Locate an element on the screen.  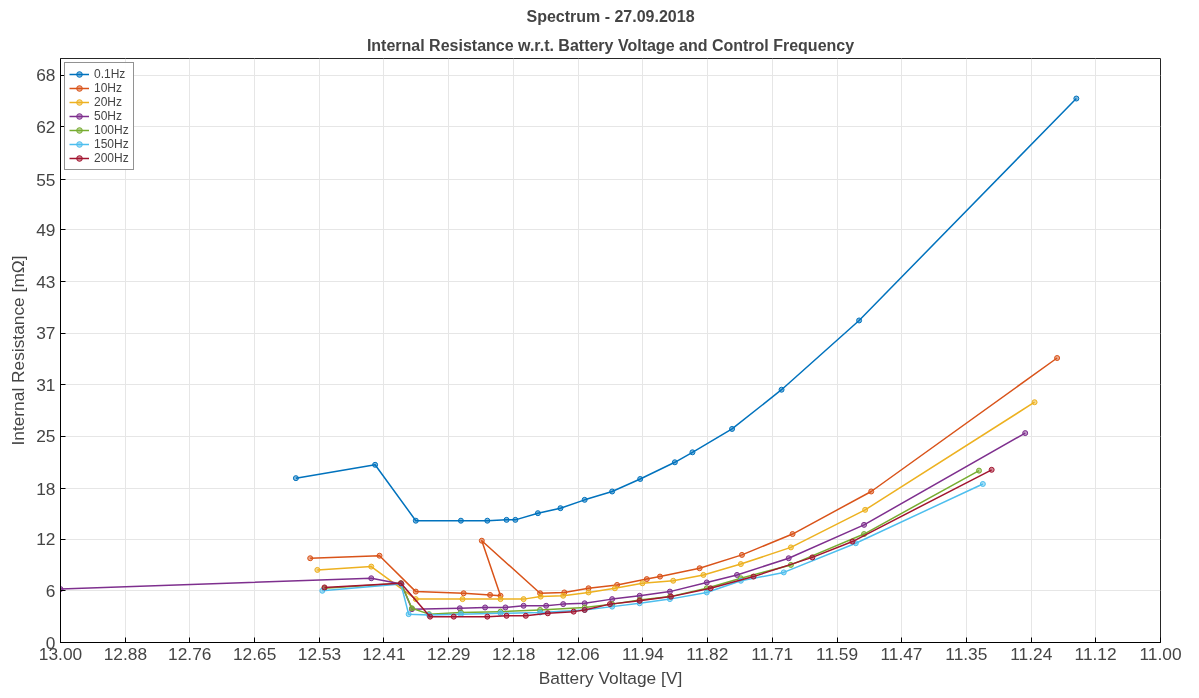
legend-label: 50Hz is located at coordinates (108, 116).